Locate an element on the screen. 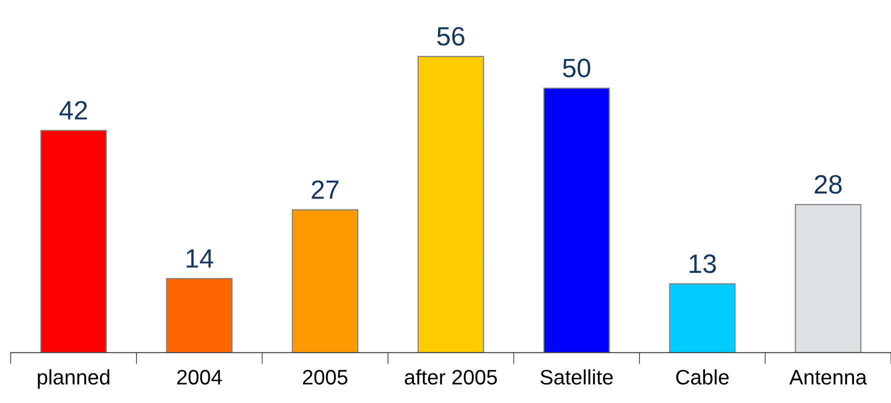  x-tick-label: Antenna is located at coordinates (828, 377).